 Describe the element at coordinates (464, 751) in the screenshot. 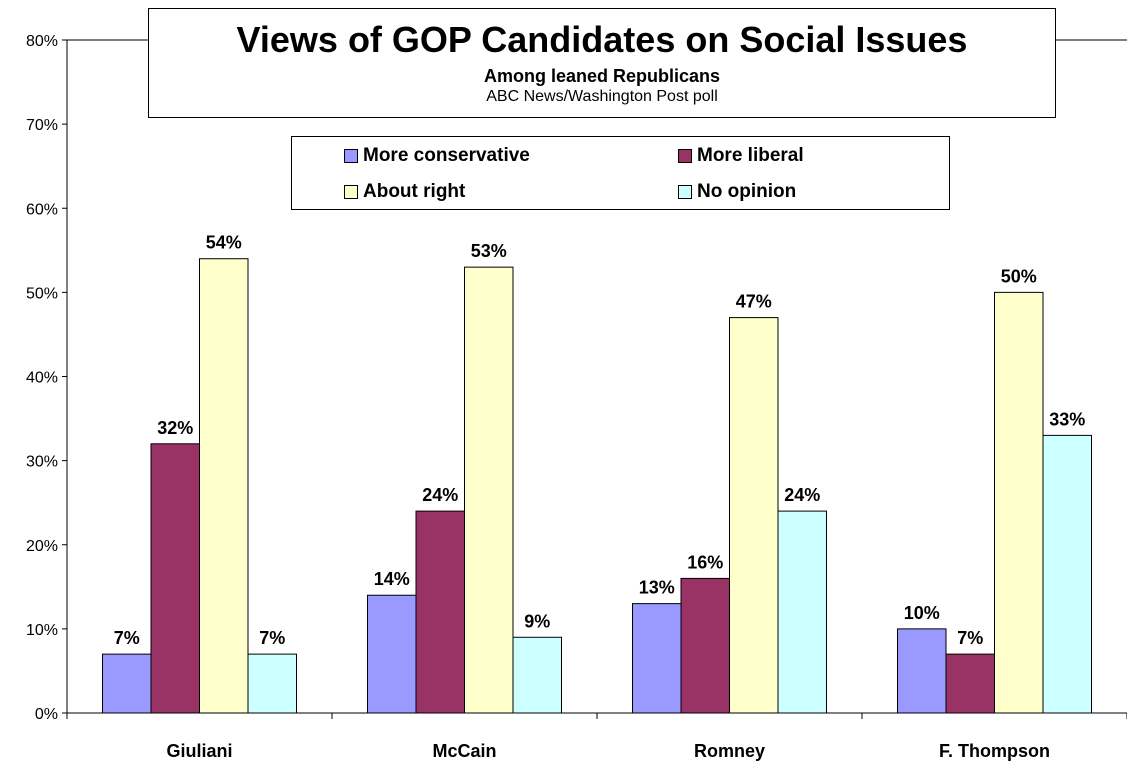

I see `x-category-label: McCain` at that location.